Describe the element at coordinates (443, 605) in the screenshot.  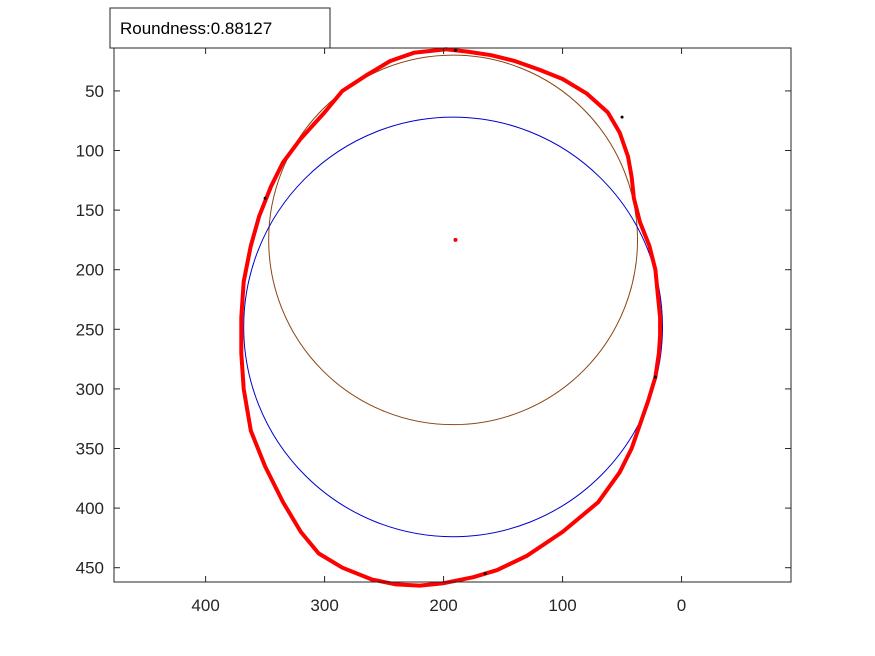
I see `x-tick-label-200: 200` at that location.